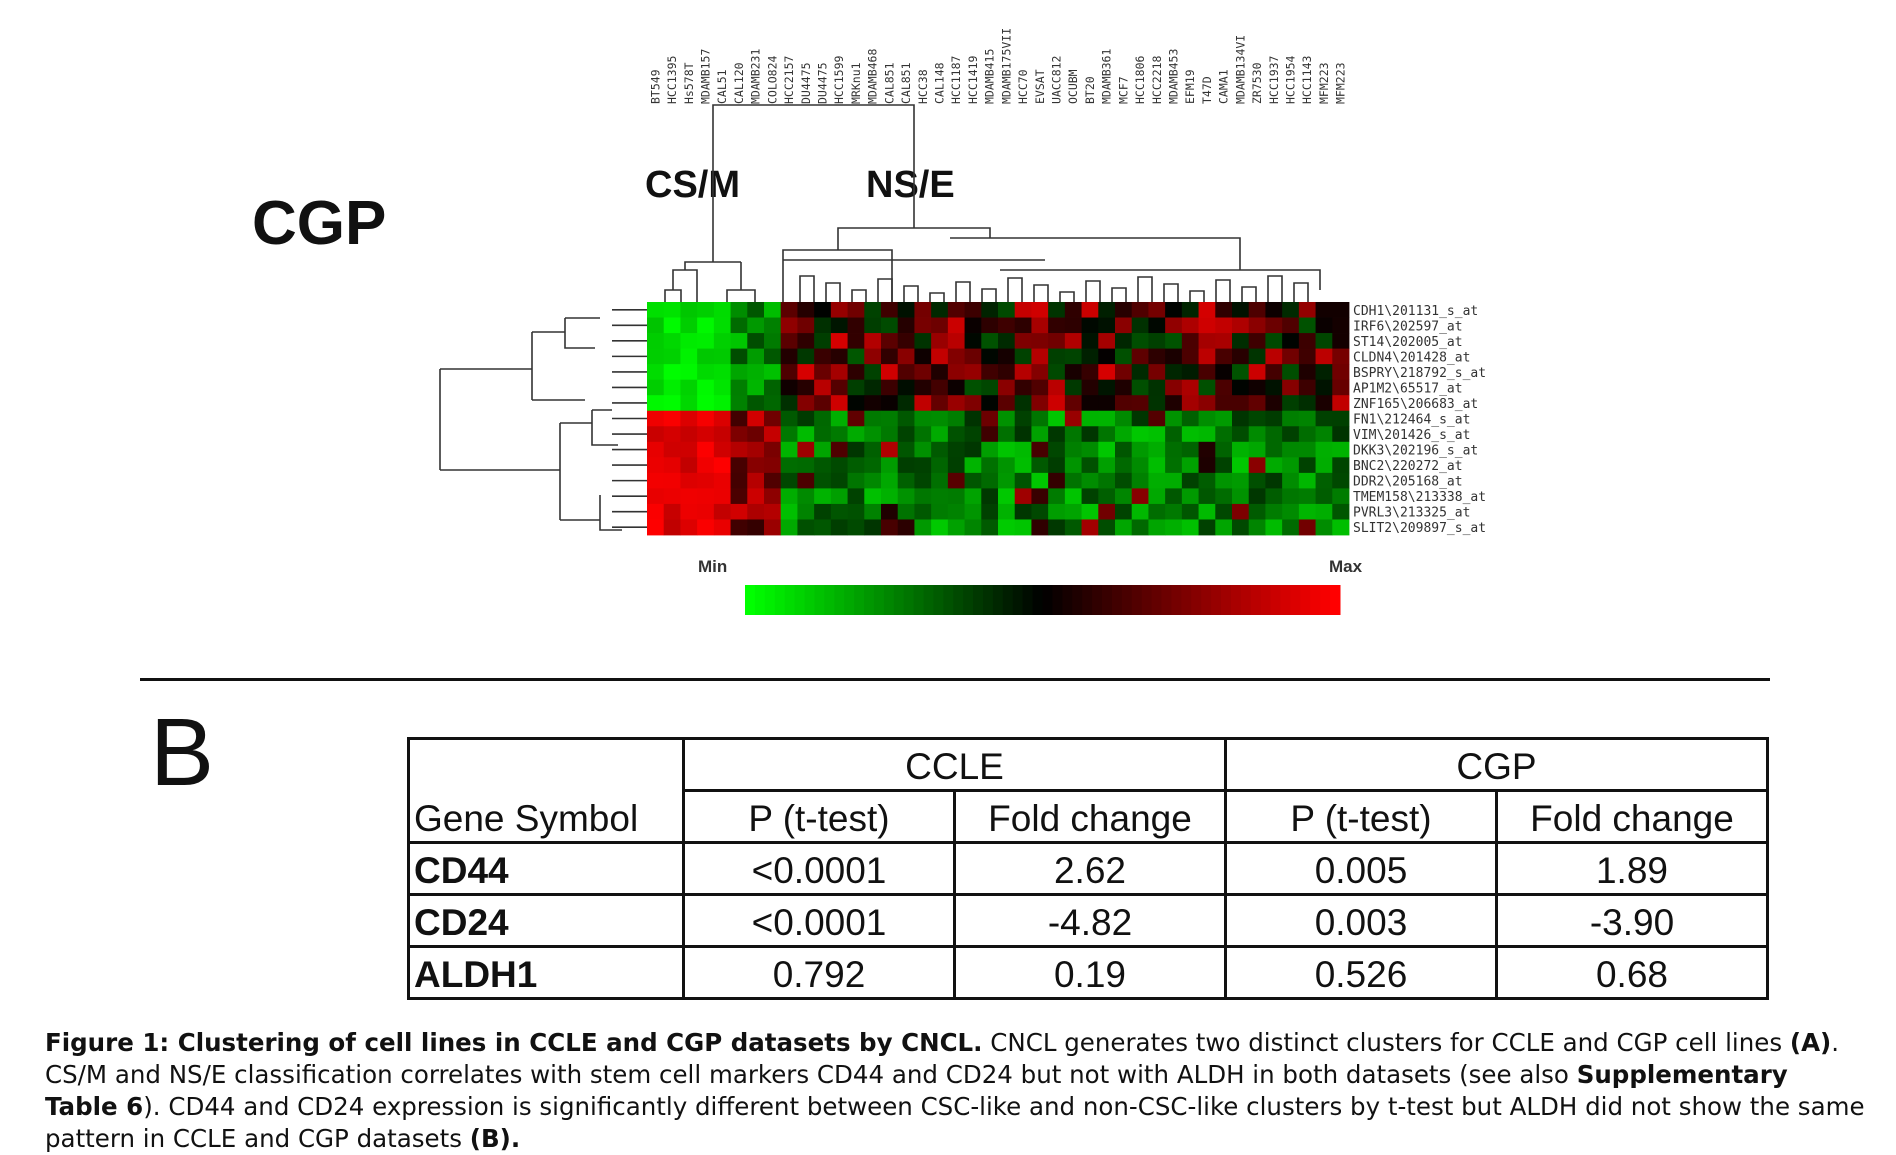 Image resolution: width=1896 pixels, height=1155 pixels. What do you see at coordinates (739, 83) in the screenshot?
I see `cell-line-label: CAL120` at bounding box center [739, 83].